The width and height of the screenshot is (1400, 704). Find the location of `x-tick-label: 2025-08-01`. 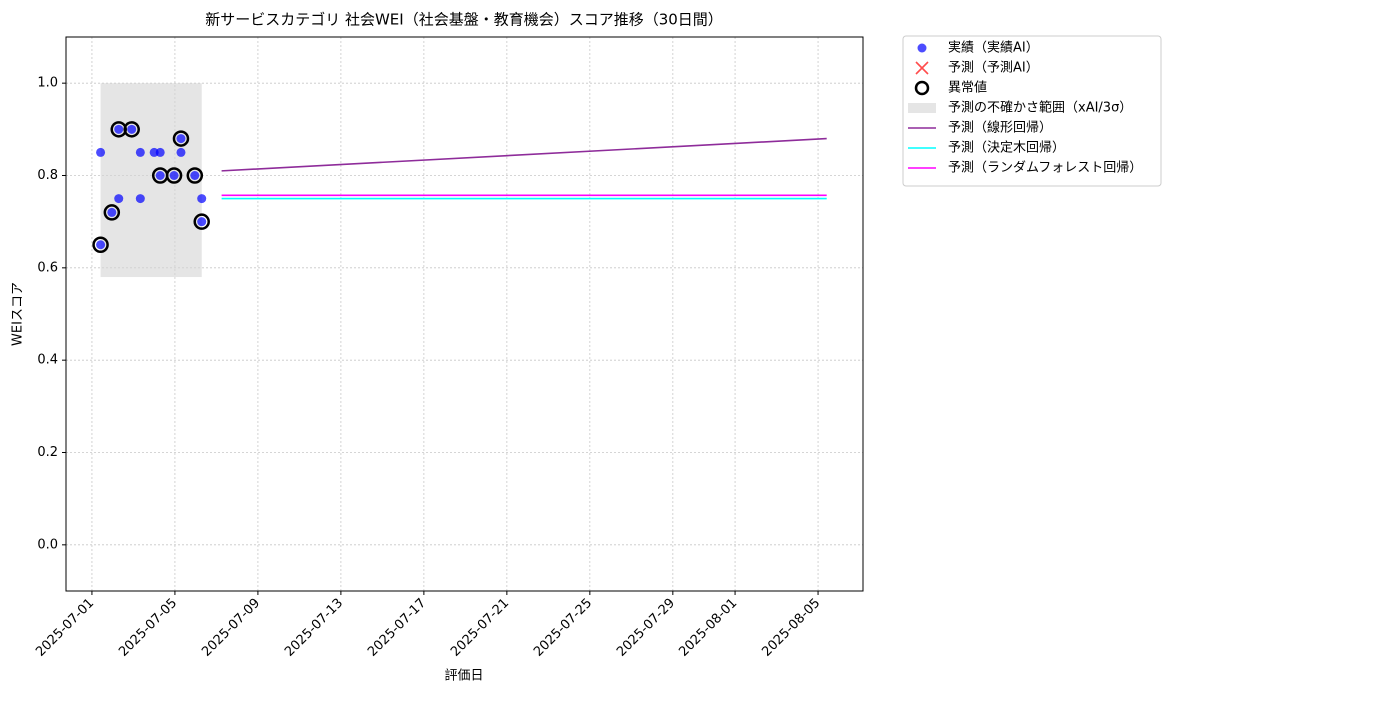

x-tick-label: 2025-08-01 is located at coordinates (708, 628).